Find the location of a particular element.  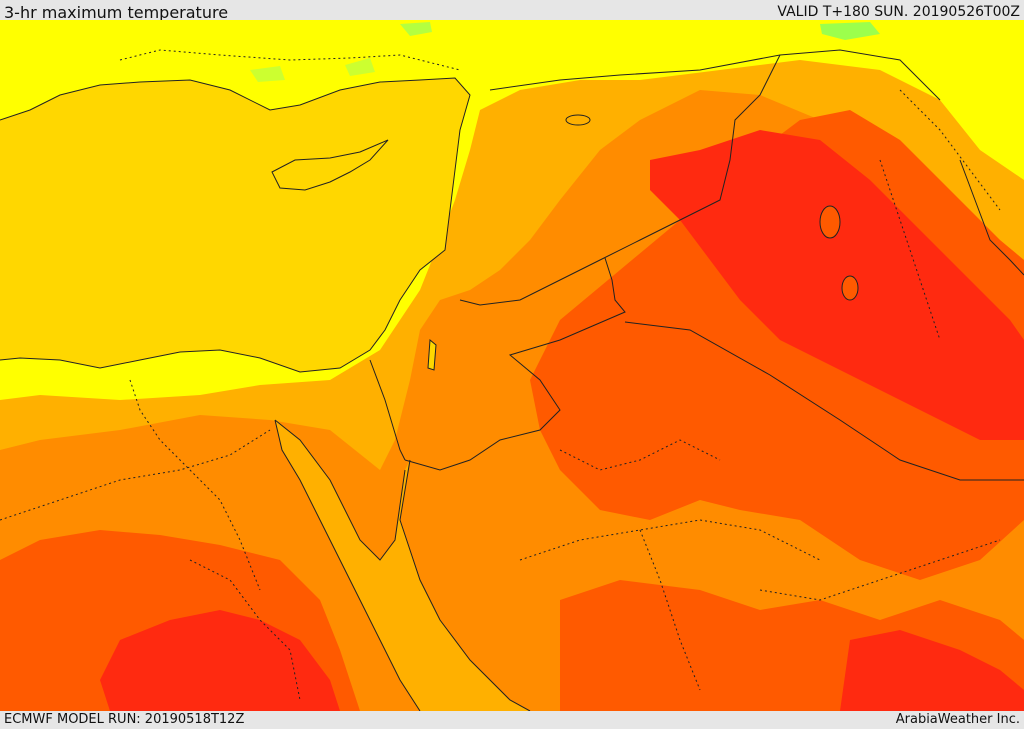

map-title: 3-hr maximum temperature is located at coordinates (116, 12).